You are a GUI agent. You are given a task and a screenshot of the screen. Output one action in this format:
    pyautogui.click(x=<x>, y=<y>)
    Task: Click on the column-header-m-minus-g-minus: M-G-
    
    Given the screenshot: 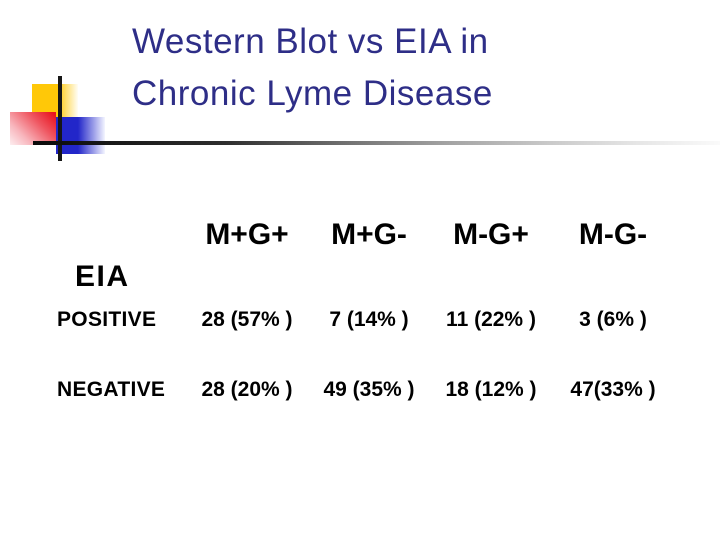 What is the action you would take?
    pyautogui.click(x=613, y=234)
    